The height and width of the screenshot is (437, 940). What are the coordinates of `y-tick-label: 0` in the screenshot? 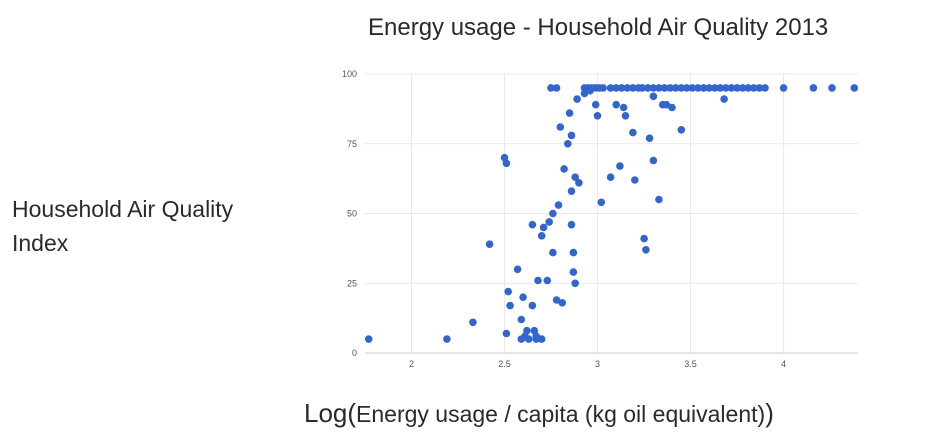 It's located at (354, 353).